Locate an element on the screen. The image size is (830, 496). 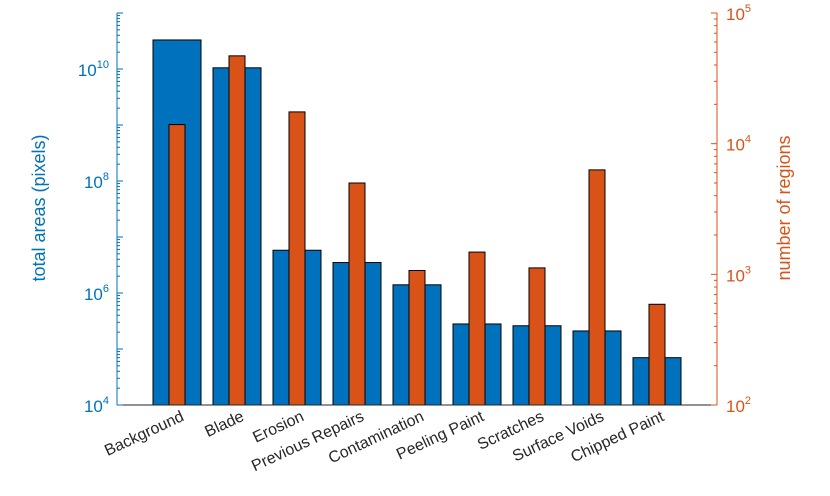
right-axis-tick-label: 10³ is located at coordinates (738, 274).